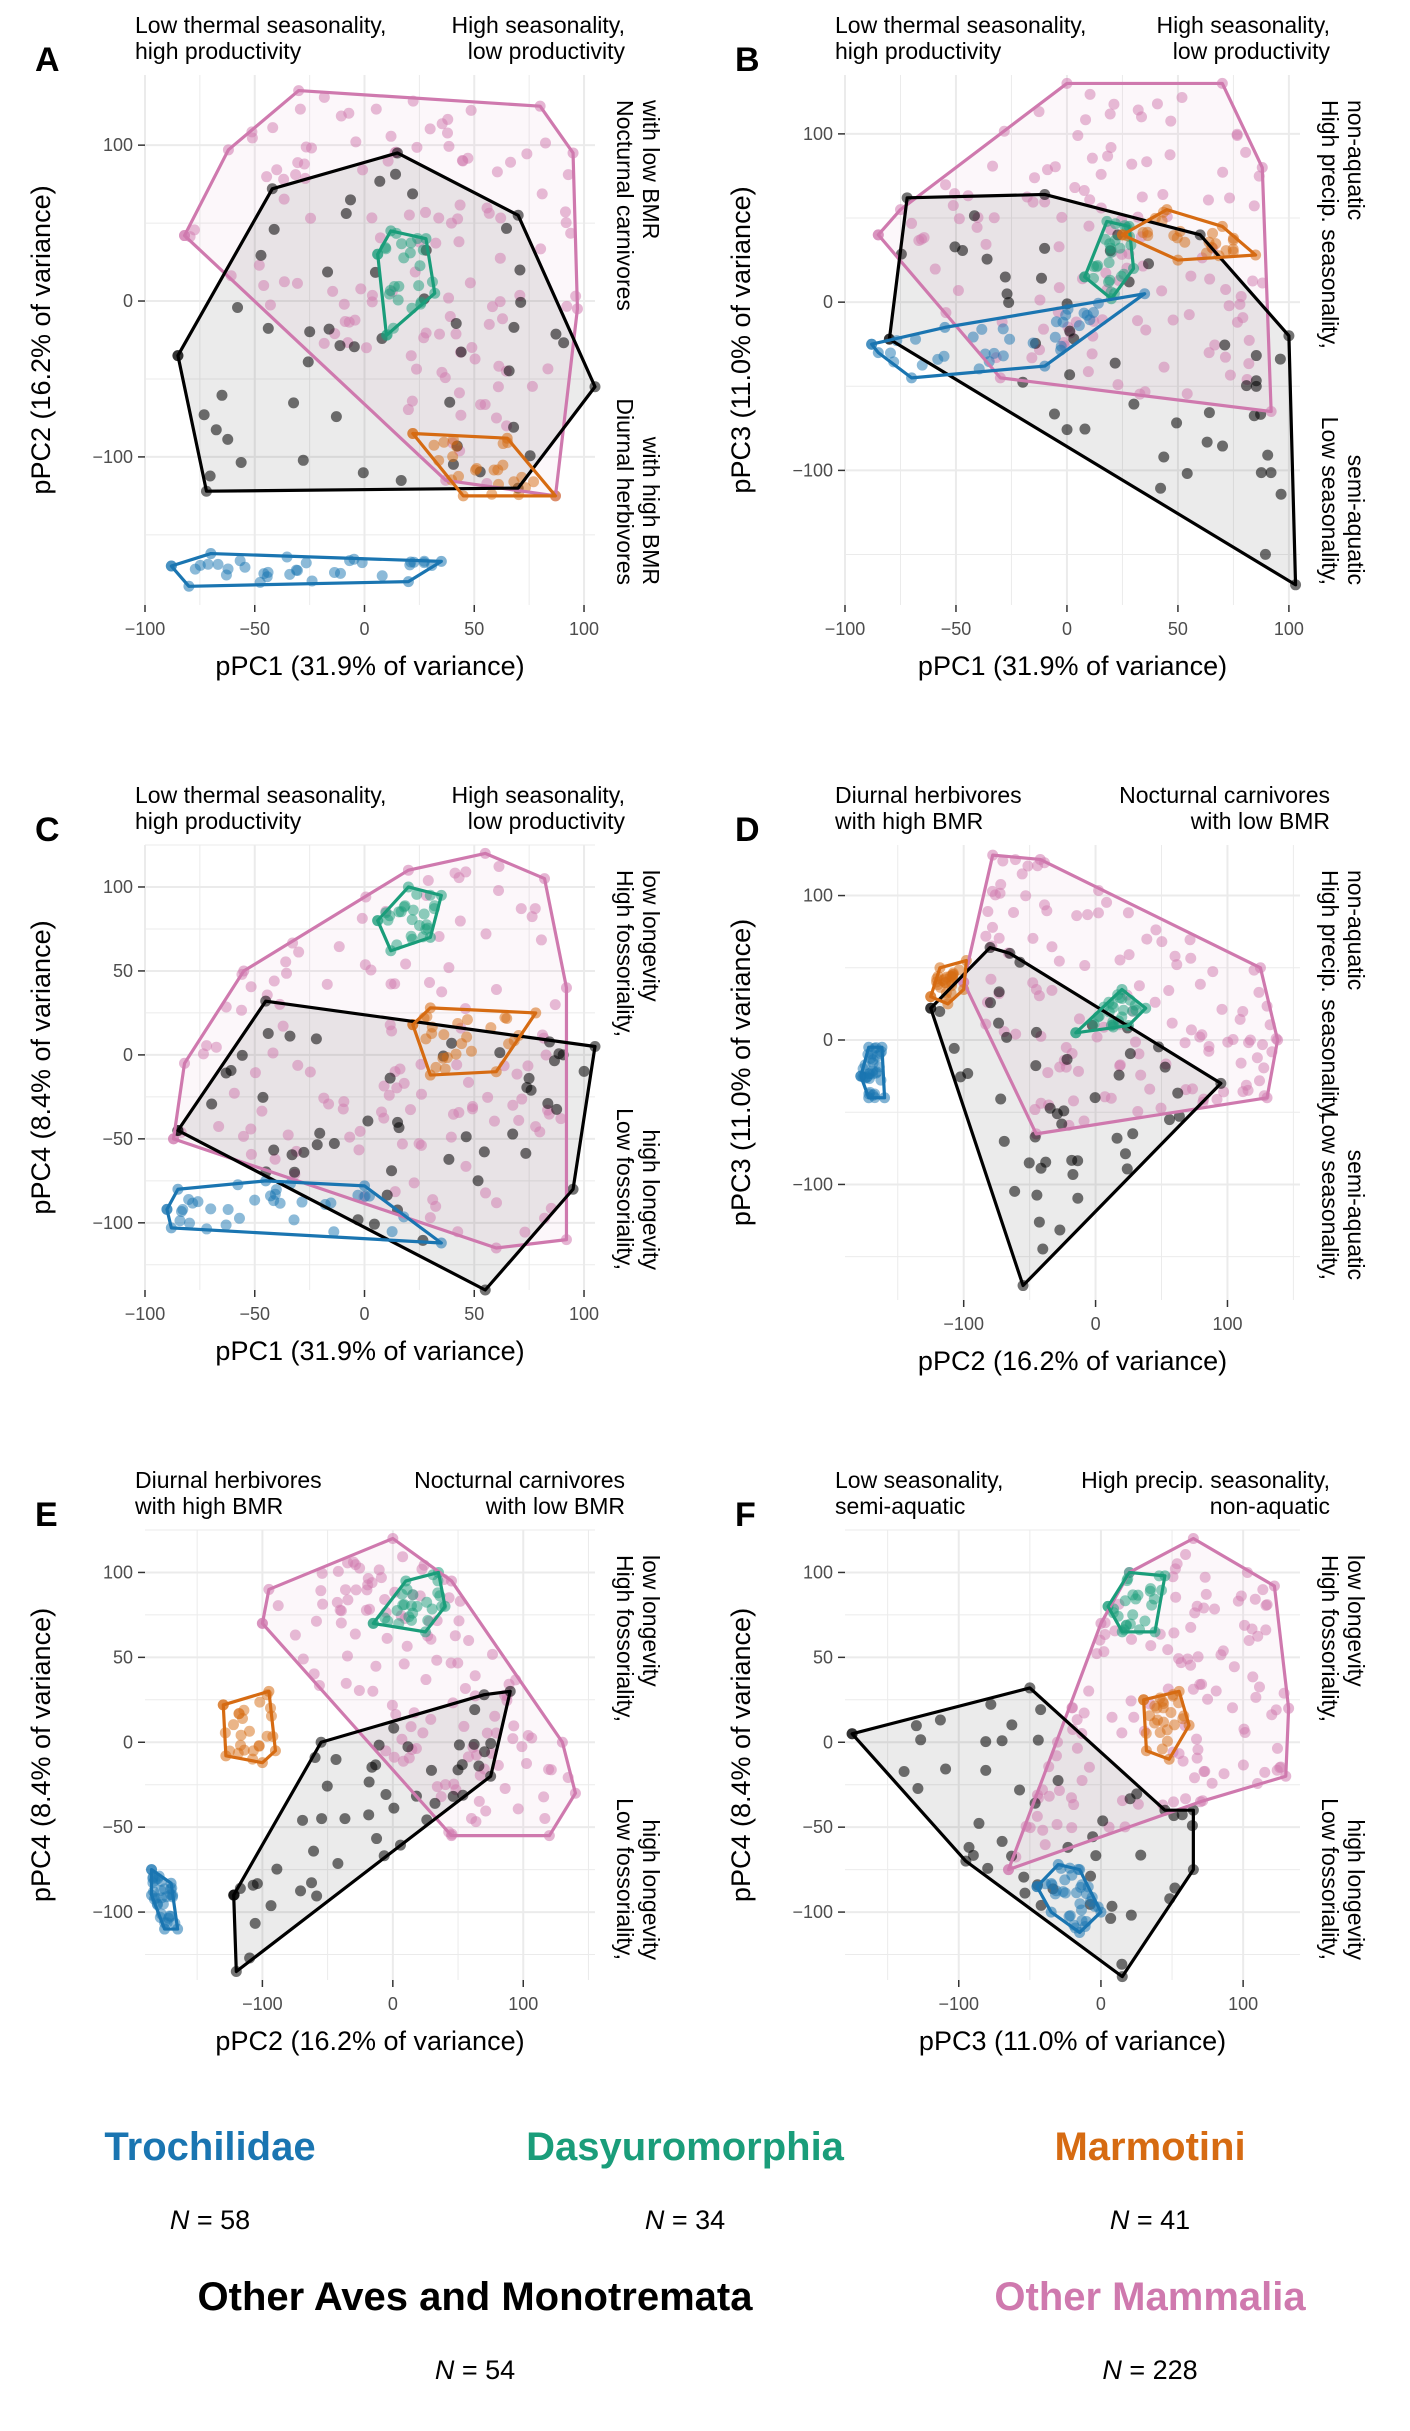 This screenshot has width=1410, height=2431. I want to click on panel-letter: A, so click(47, 60).